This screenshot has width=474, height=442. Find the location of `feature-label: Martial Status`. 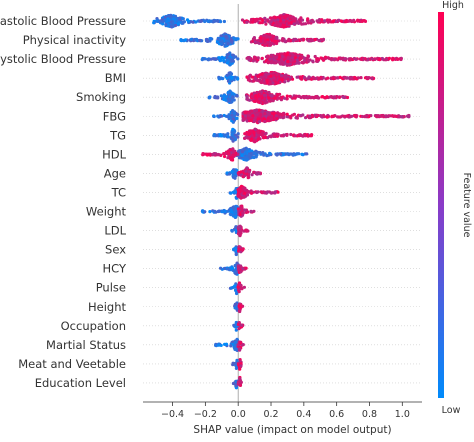

feature-label: Martial Status is located at coordinates (86, 345).